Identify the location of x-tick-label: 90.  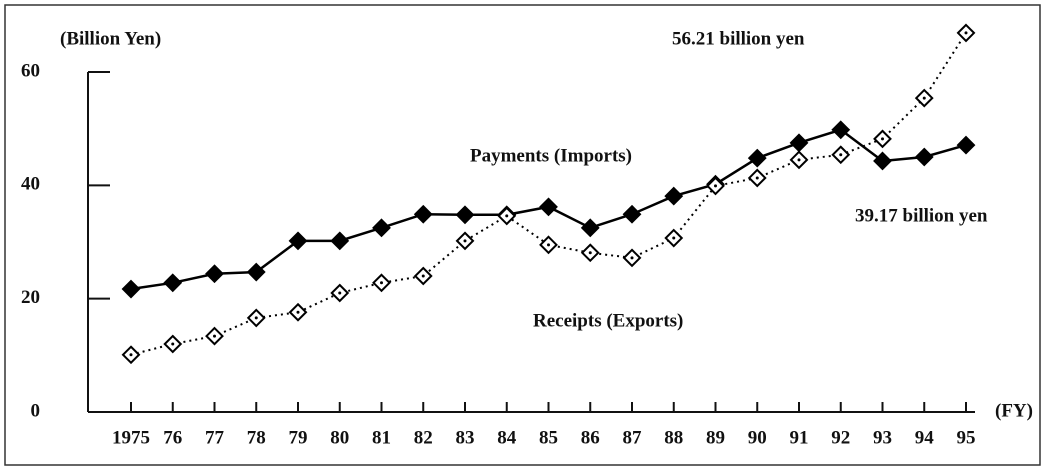
(757, 437).